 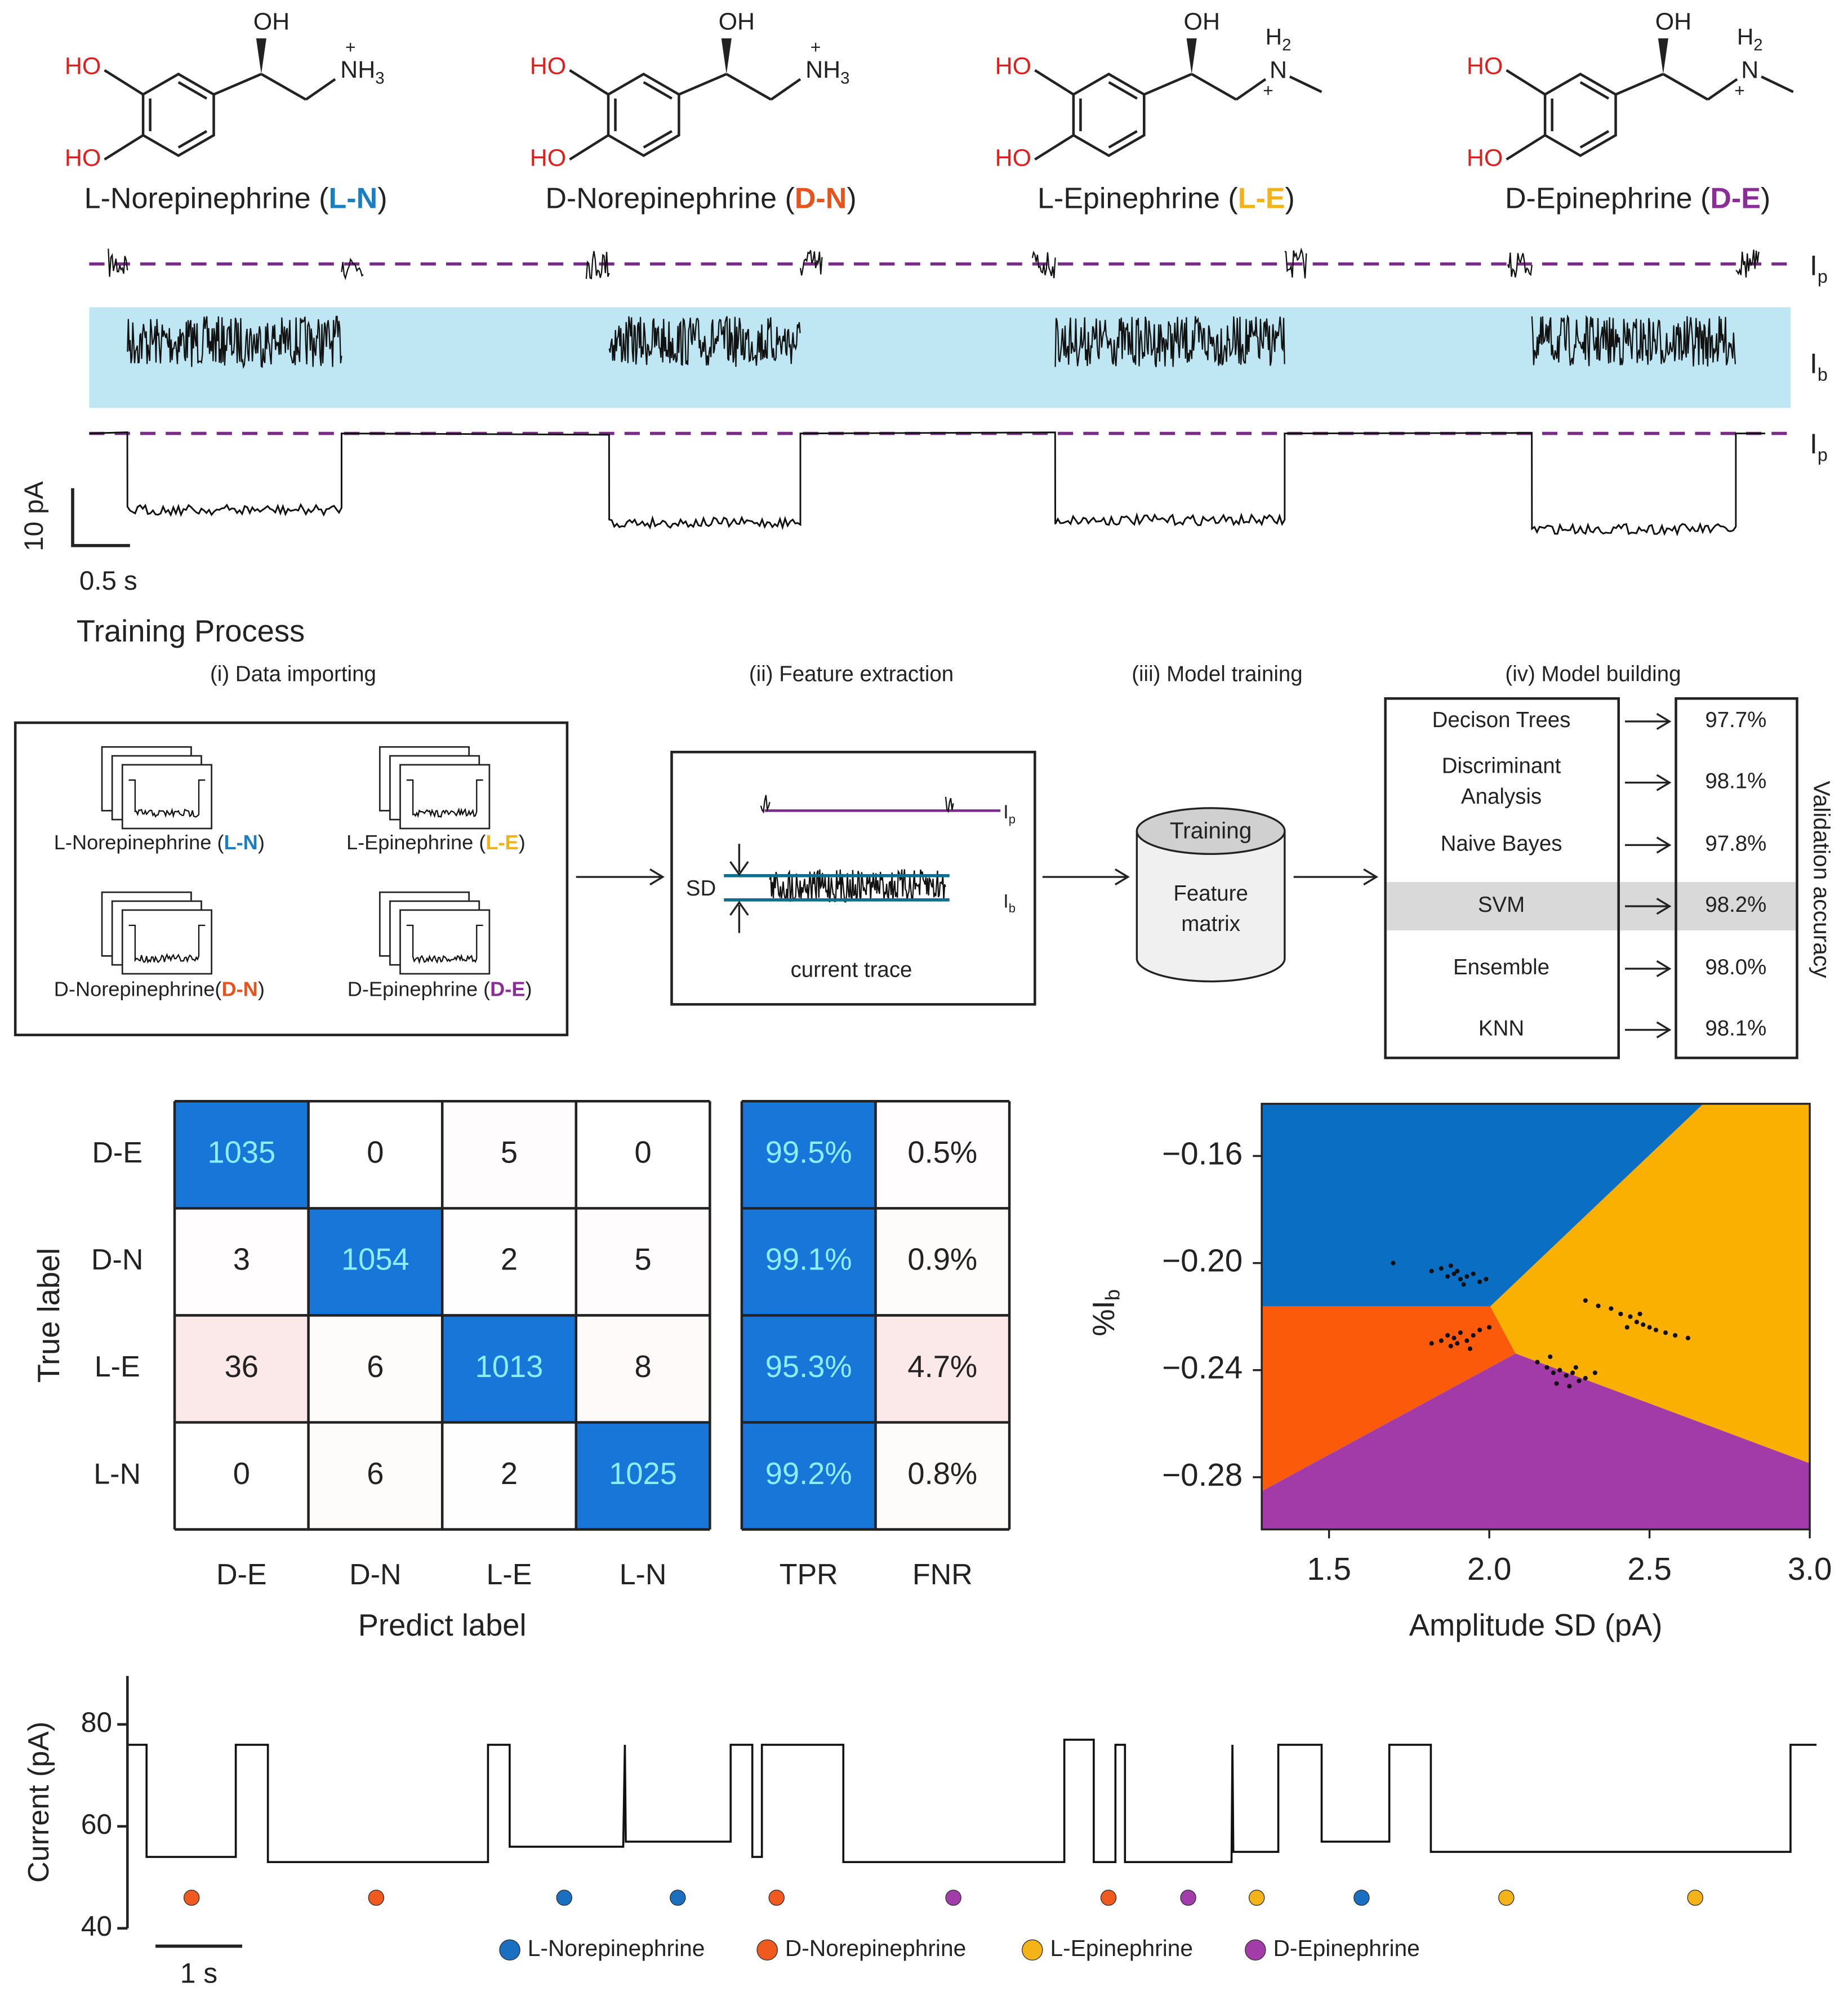 What do you see at coordinates (207, 198) in the screenshot?
I see `molecule-name-part: L-Norepinephrine (` at bounding box center [207, 198].